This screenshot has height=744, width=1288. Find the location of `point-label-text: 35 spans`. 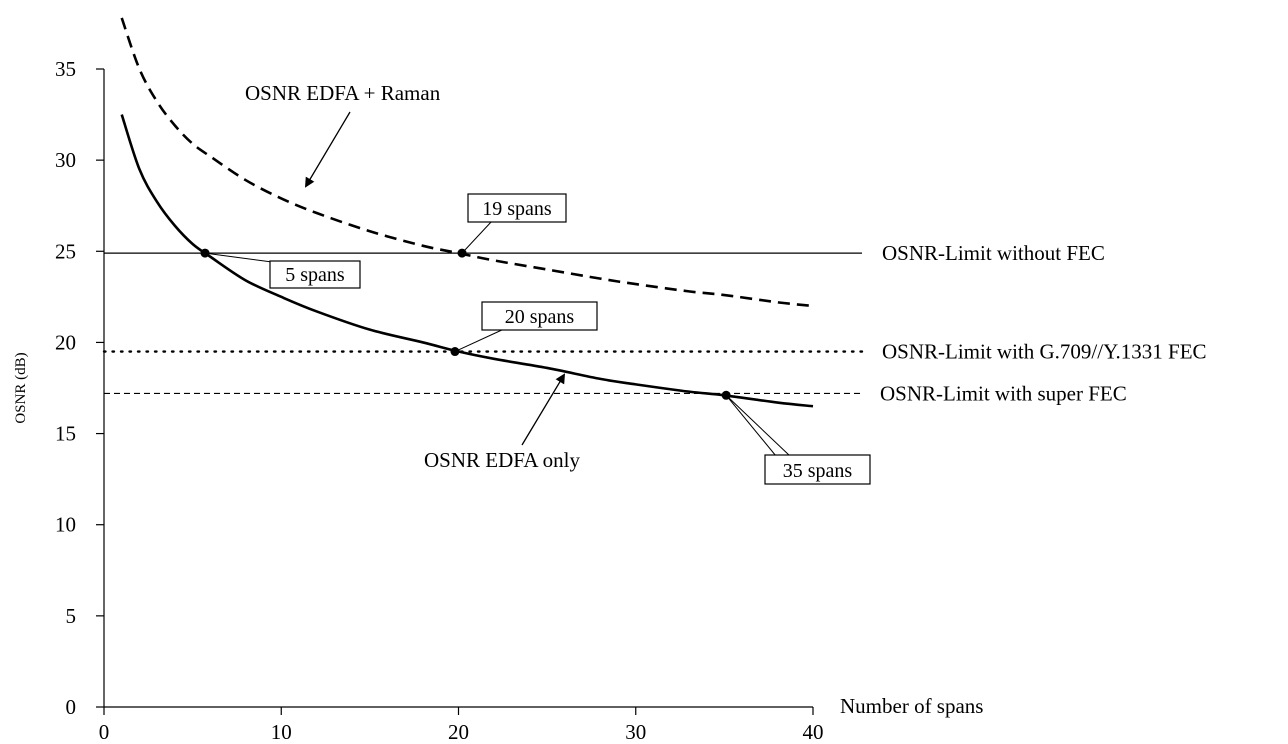

point-label-text: 35 spans is located at coordinates (818, 471).